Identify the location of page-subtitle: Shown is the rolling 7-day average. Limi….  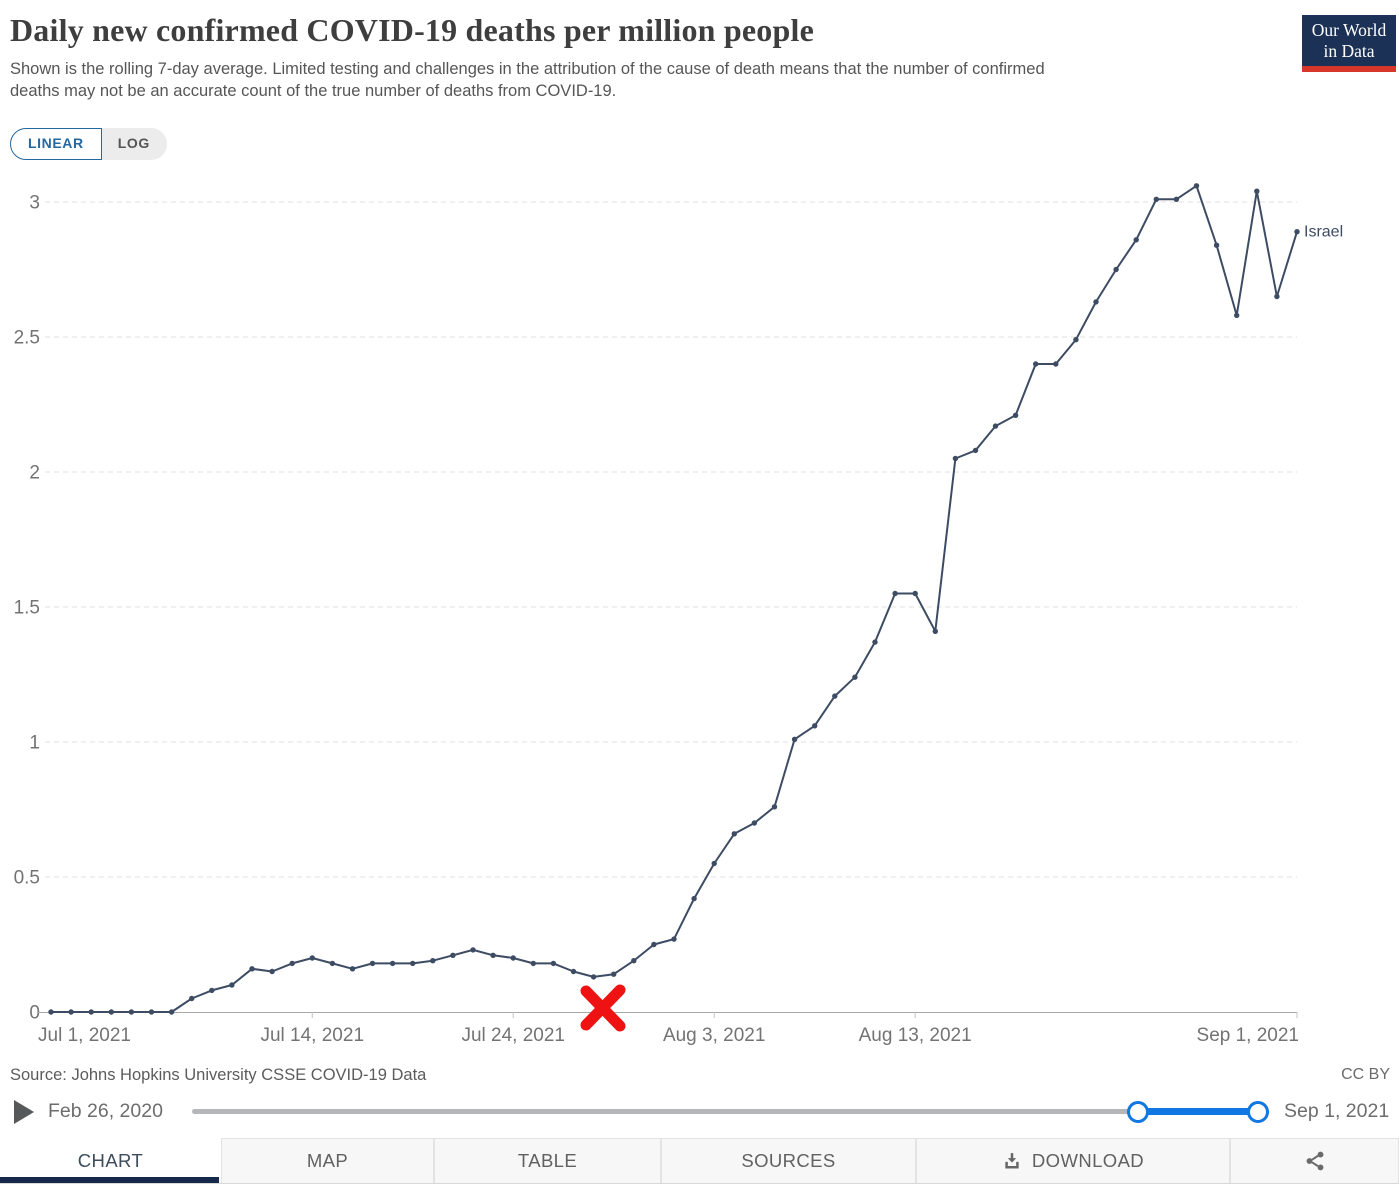
(527, 80).